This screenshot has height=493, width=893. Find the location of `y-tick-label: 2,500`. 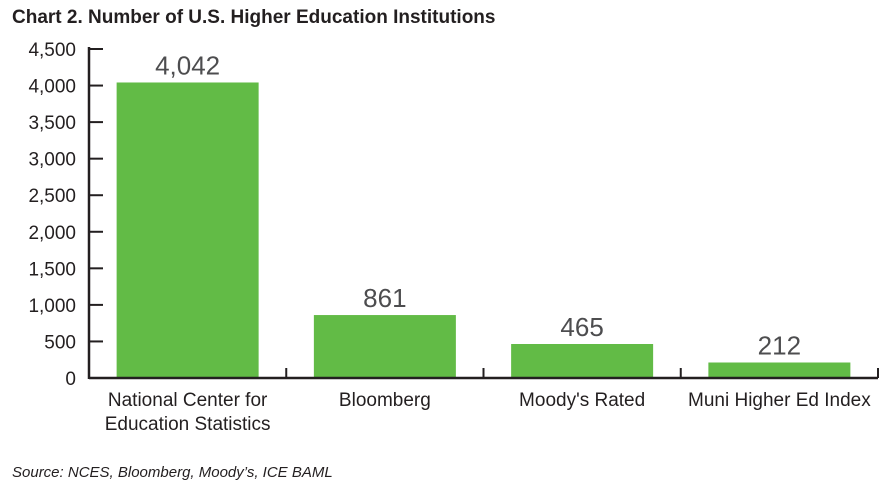

y-tick-label: 2,500 is located at coordinates (52, 196).